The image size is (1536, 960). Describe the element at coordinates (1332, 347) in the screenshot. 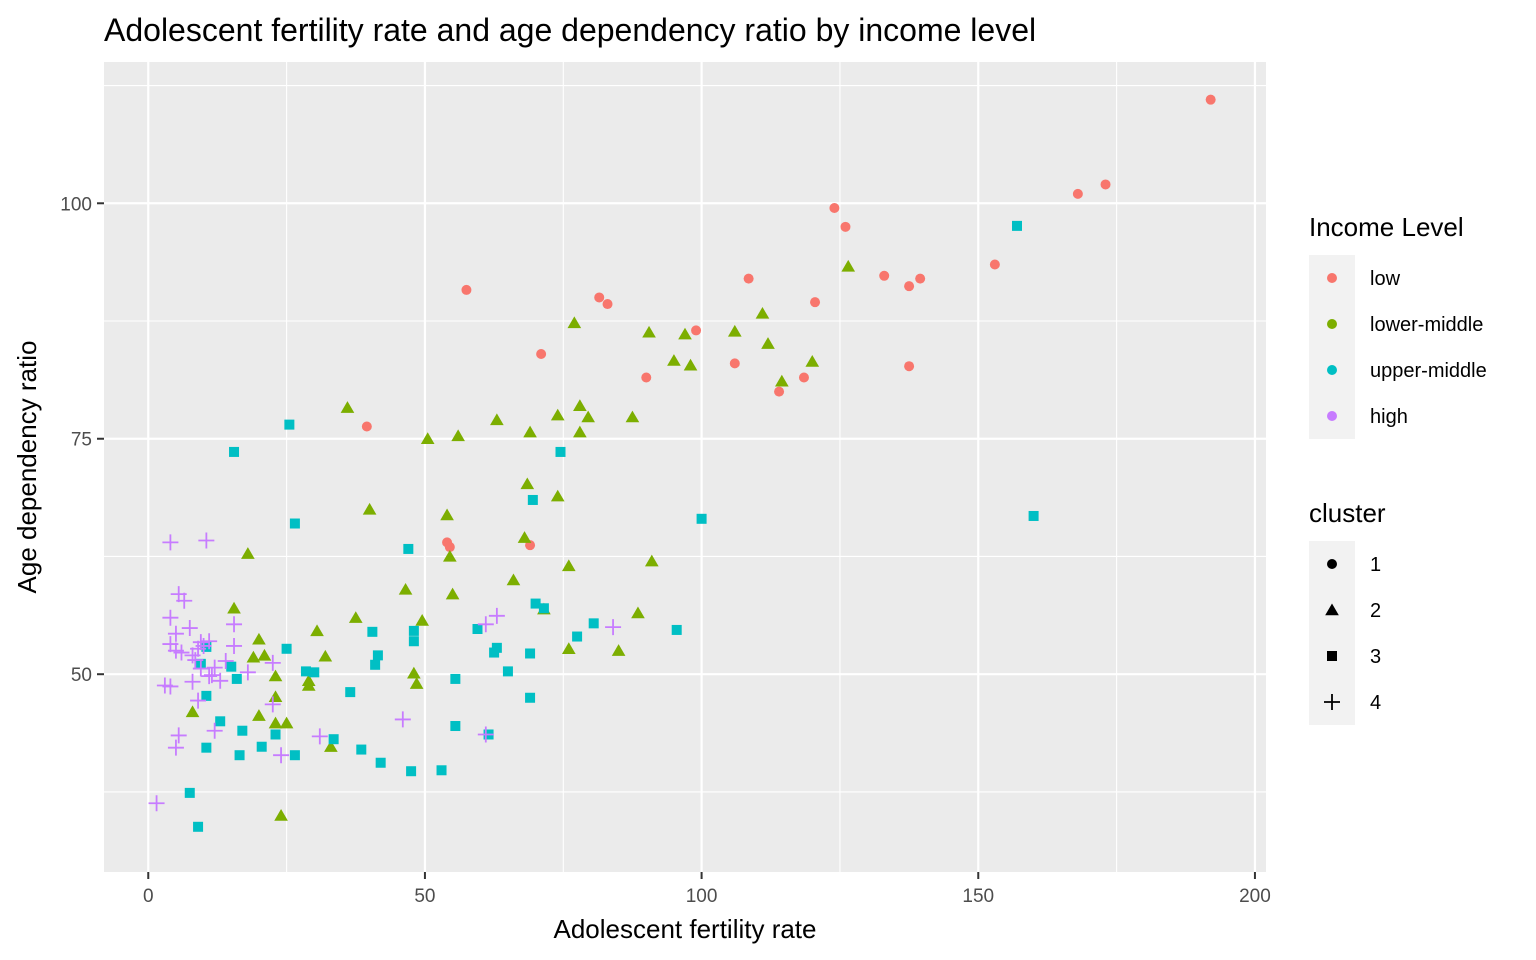

I see `income-legend-keys` at that location.